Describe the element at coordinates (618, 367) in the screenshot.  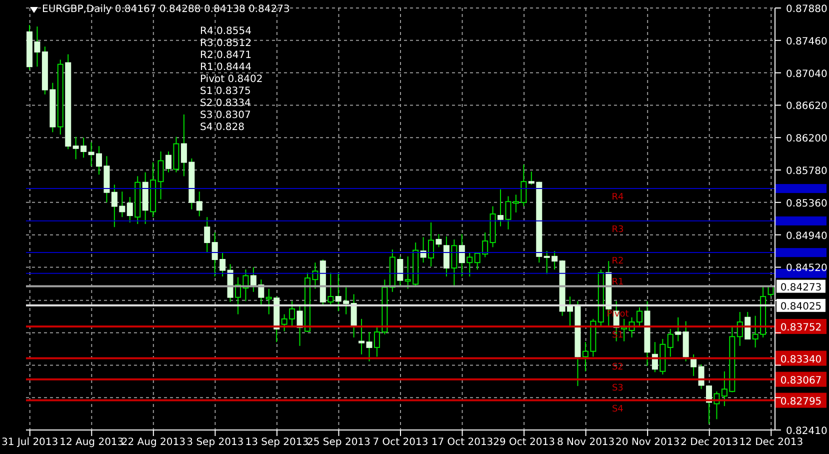
I see `annotation: S2` at that location.